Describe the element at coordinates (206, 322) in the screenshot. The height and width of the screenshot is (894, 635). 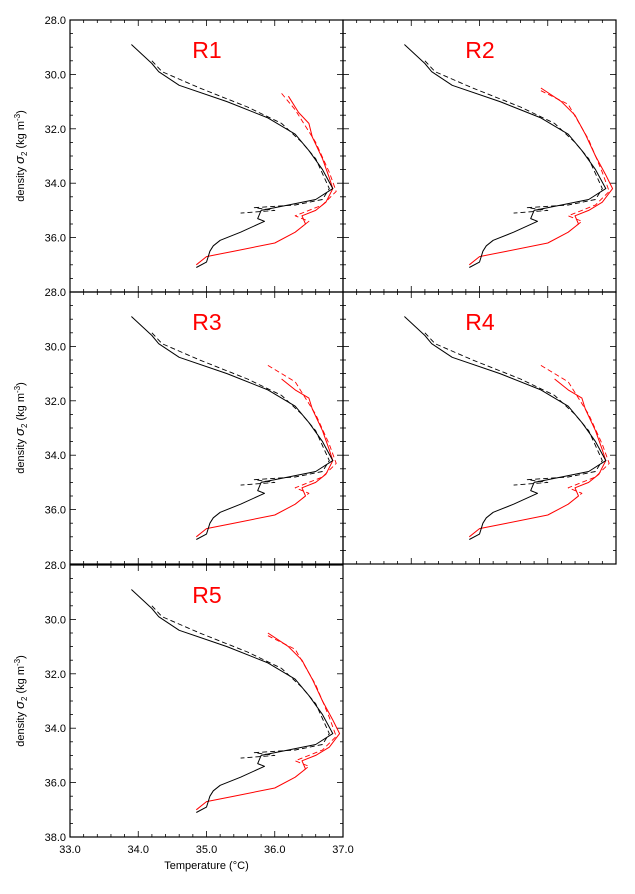
I see `panel-label: R3` at that location.